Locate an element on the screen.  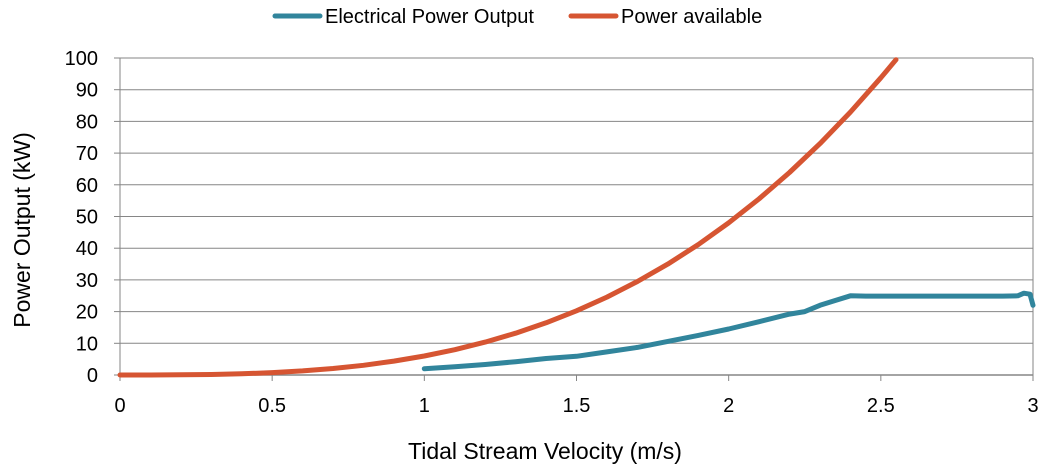
y-tick-label: 20 is located at coordinates (87, 313).